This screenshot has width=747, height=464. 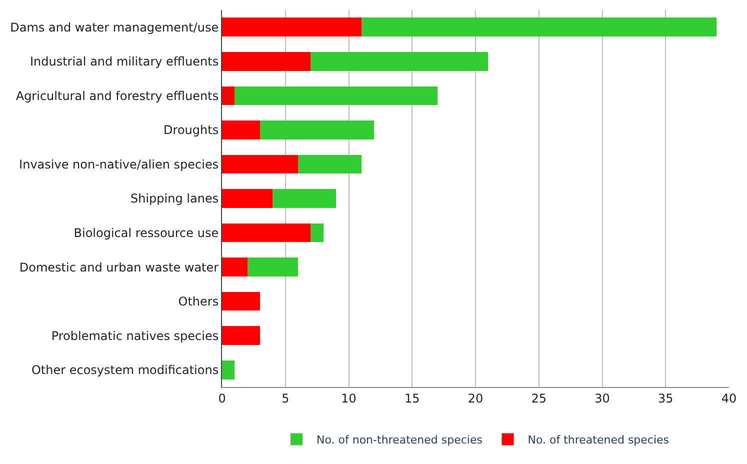 I want to click on y-tick-label: Other ecosystem modifications, so click(x=125, y=370).